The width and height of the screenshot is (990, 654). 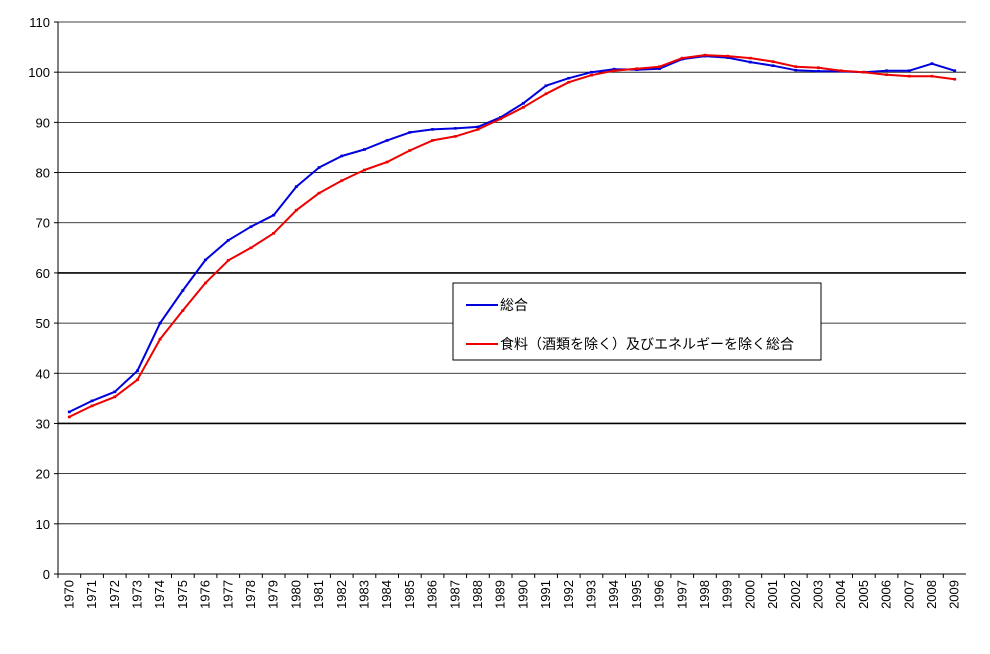 What do you see at coordinates (840, 594) in the screenshot?
I see `x-tick-label: 2004` at bounding box center [840, 594].